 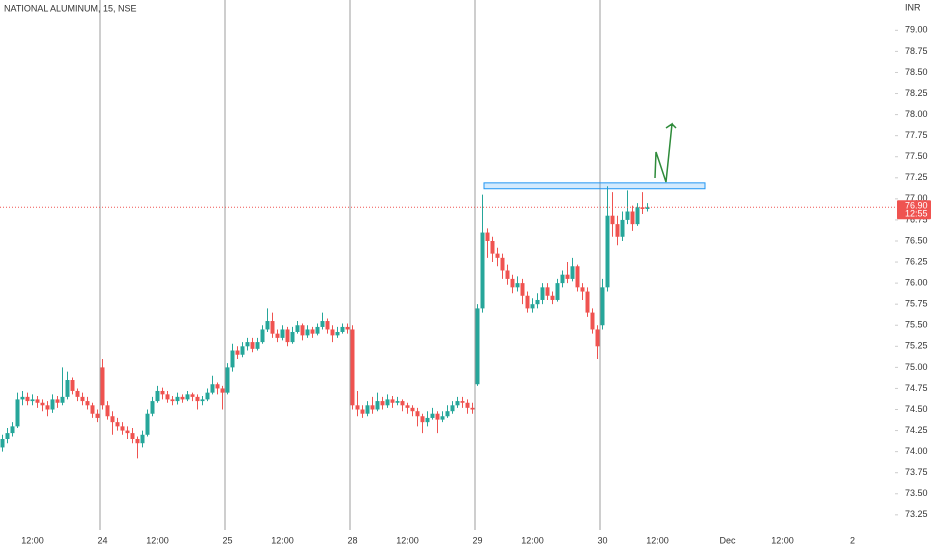 What do you see at coordinates (916, 177) in the screenshot?
I see `y-tick-label: 77.25` at bounding box center [916, 177].